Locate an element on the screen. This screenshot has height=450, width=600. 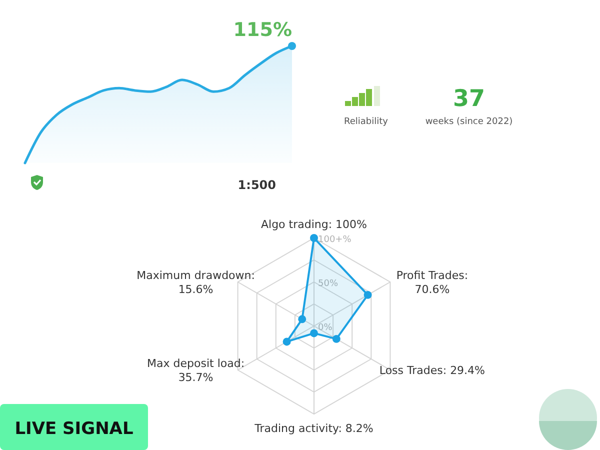
text: 37 is located at coordinates (469, 99).